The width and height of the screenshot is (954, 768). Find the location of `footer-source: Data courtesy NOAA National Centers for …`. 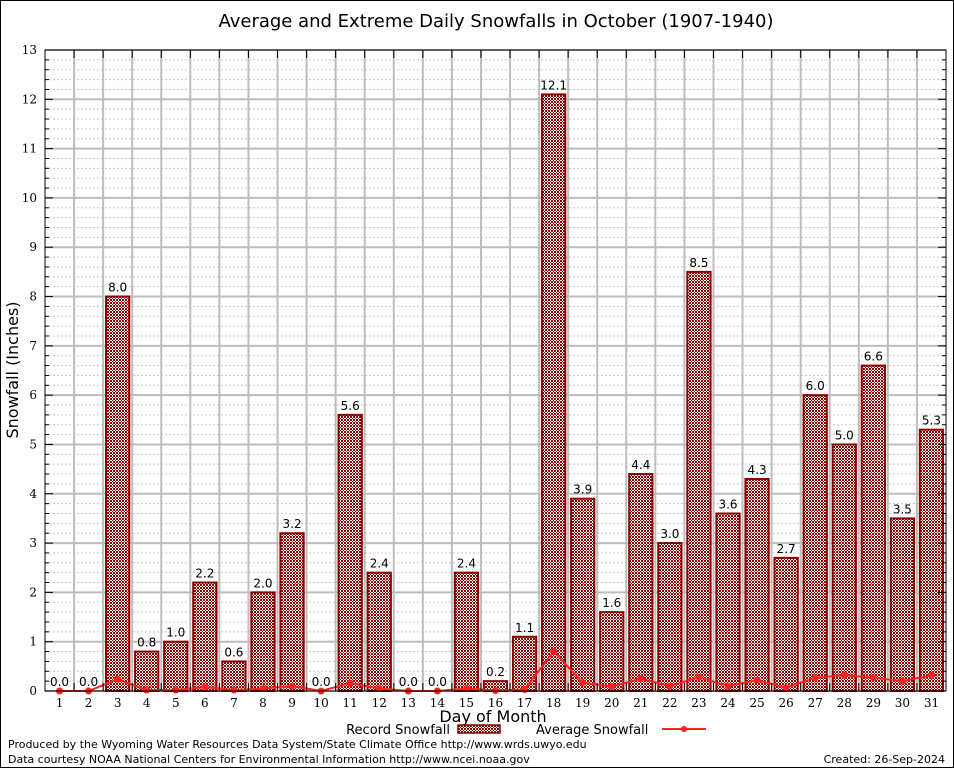

footer-source: Data courtesy NOAA National Centers for … is located at coordinates (269, 759).